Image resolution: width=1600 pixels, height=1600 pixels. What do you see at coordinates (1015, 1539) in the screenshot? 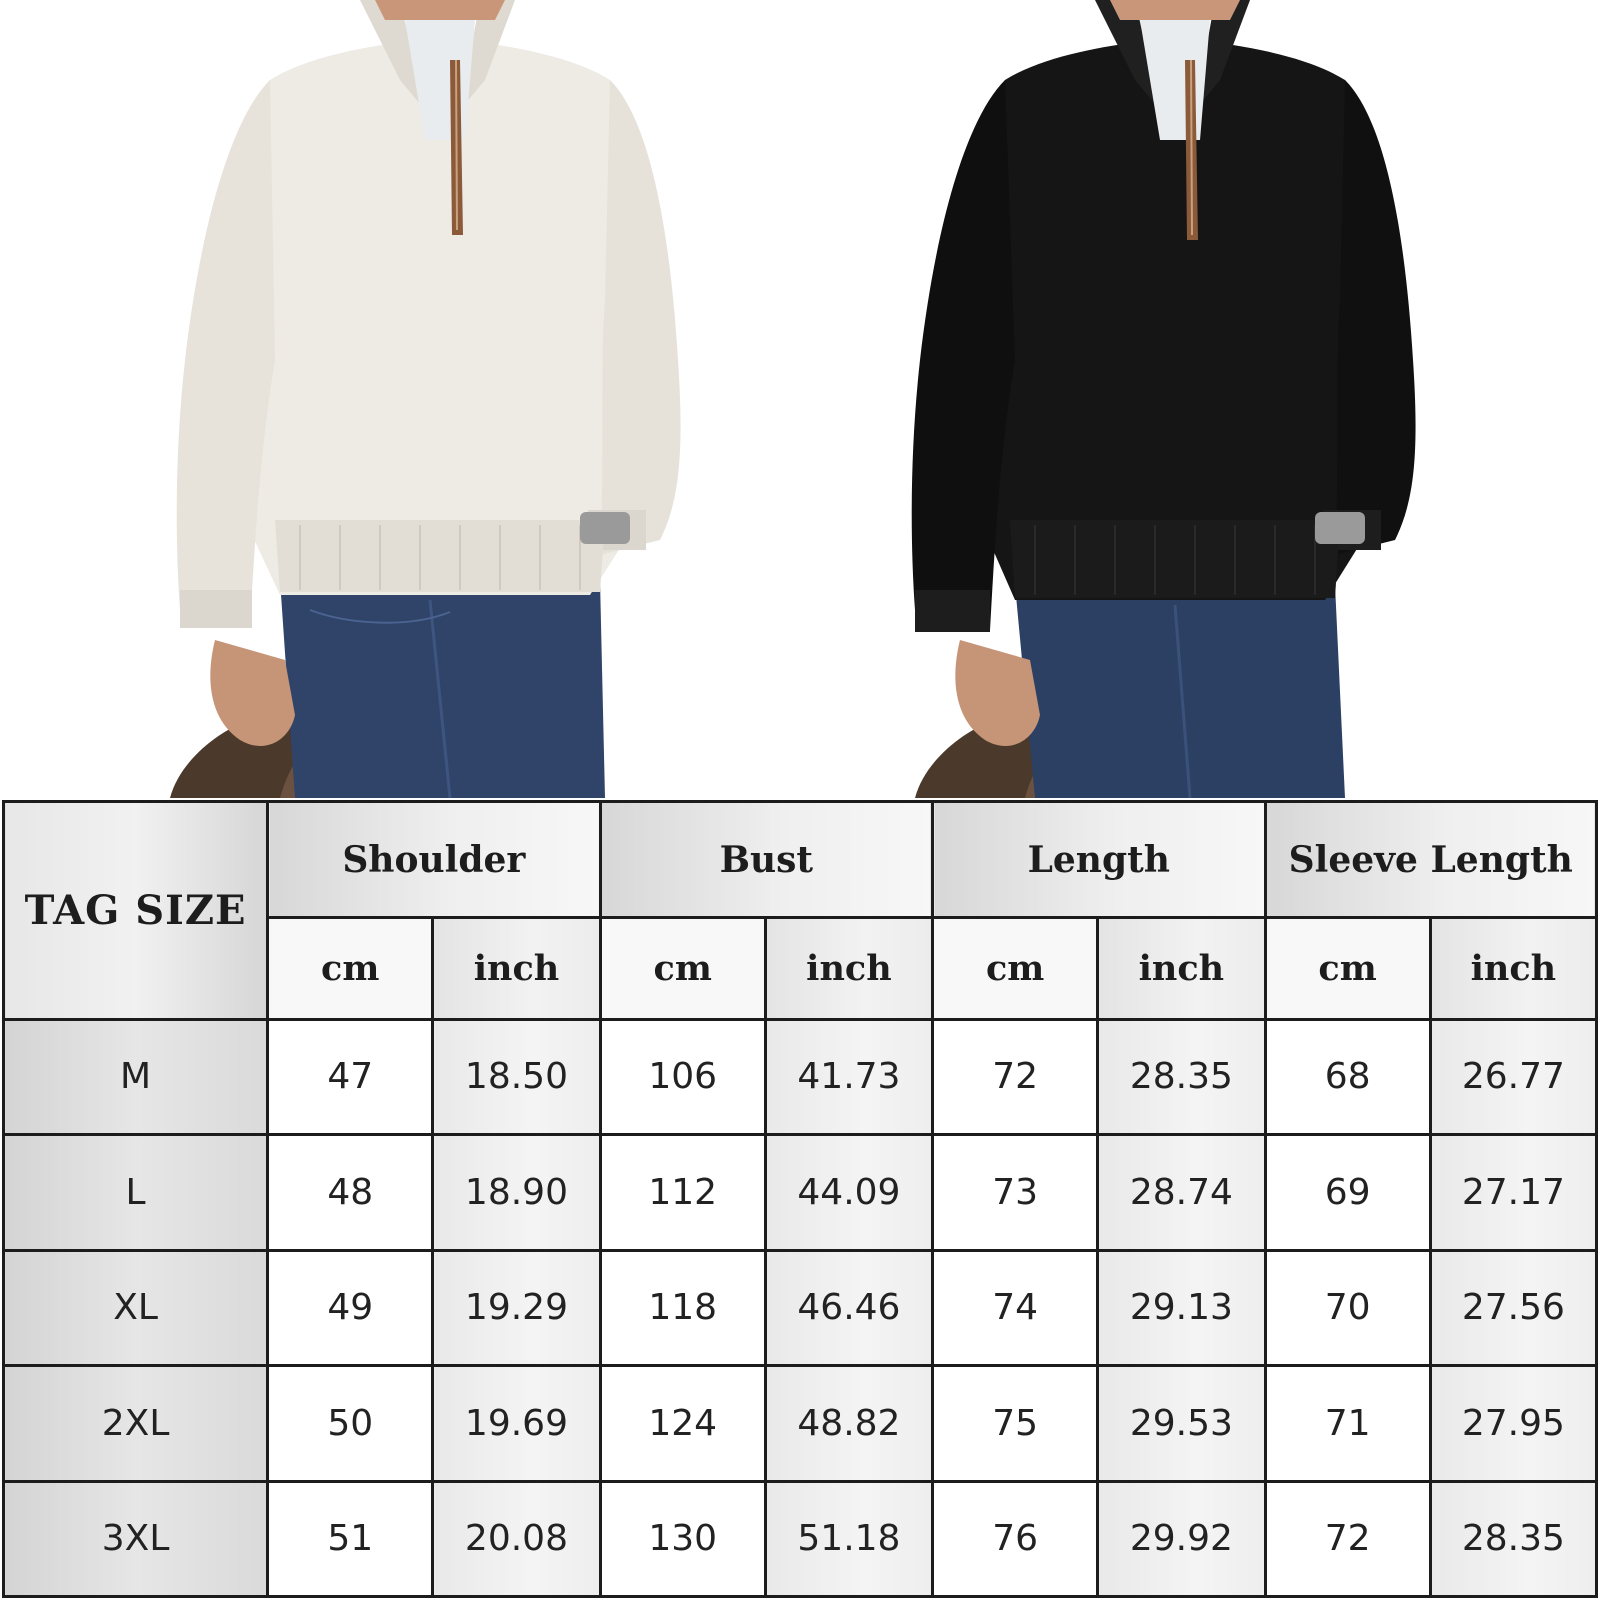
I see `length-cm-cell: 76` at bounding box center [1015, 1539].